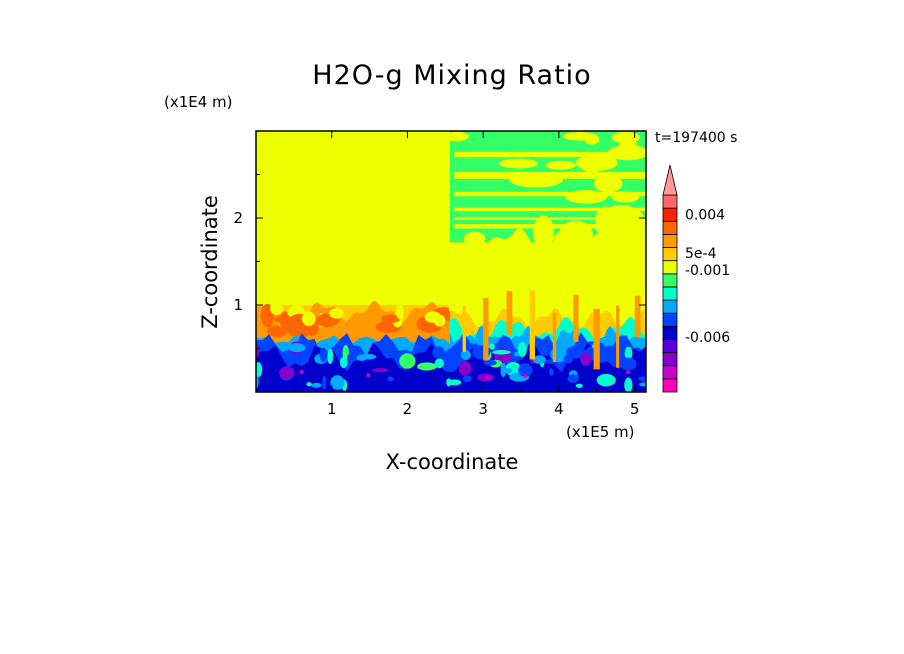 The image size is (904, 654). Describe the element at coordinates (483, 409) in the screenshot. I see `x-tick-label: 3` at that location.